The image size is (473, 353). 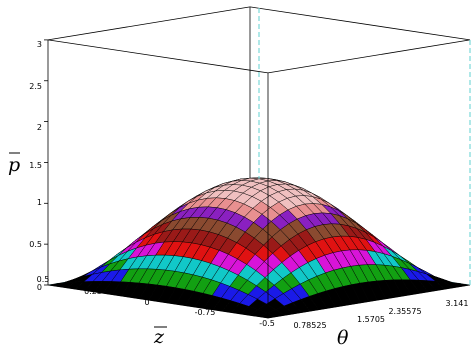 I want to click on y-tick-label: 0, so click(x=146, y=302).